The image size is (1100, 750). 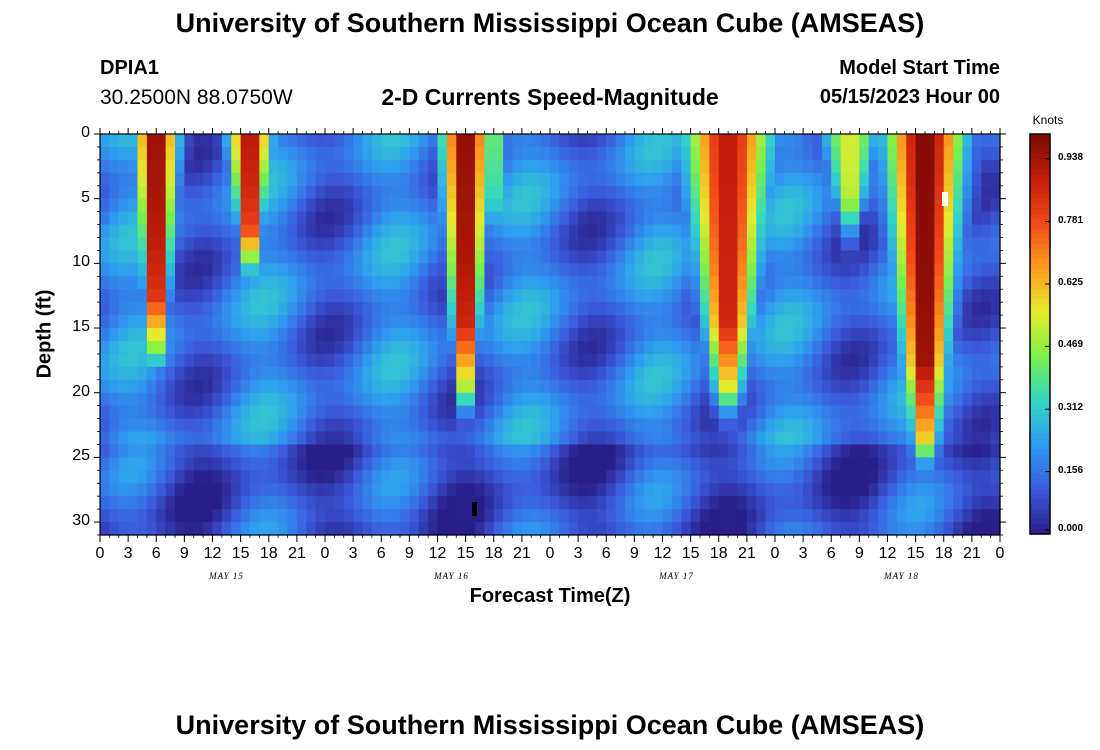 I want to click on x-tick-label: 12, so click(x=662, y=553).